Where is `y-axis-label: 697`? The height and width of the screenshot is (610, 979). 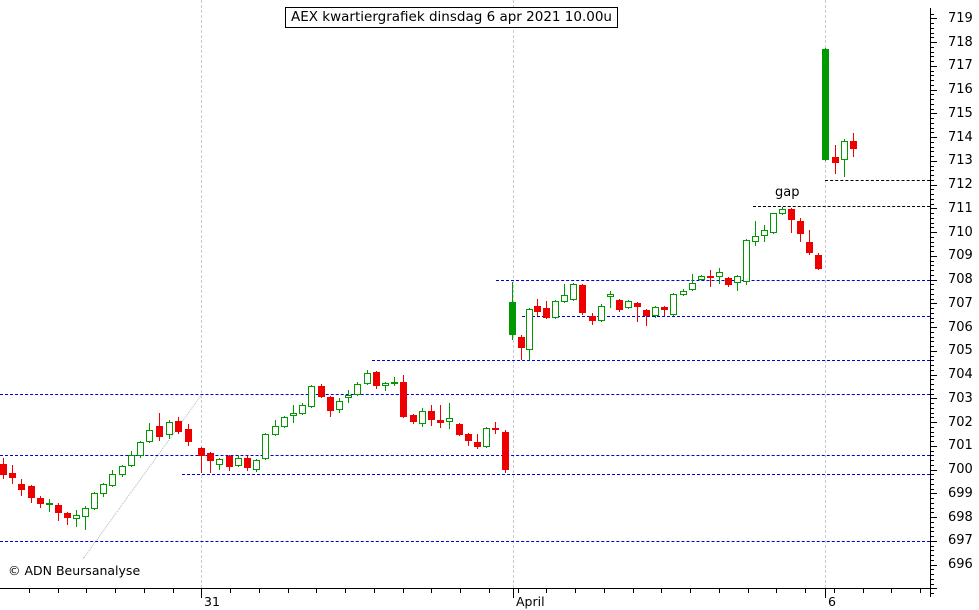
y-axis-label: 697 is located at coordinates (960, 541).